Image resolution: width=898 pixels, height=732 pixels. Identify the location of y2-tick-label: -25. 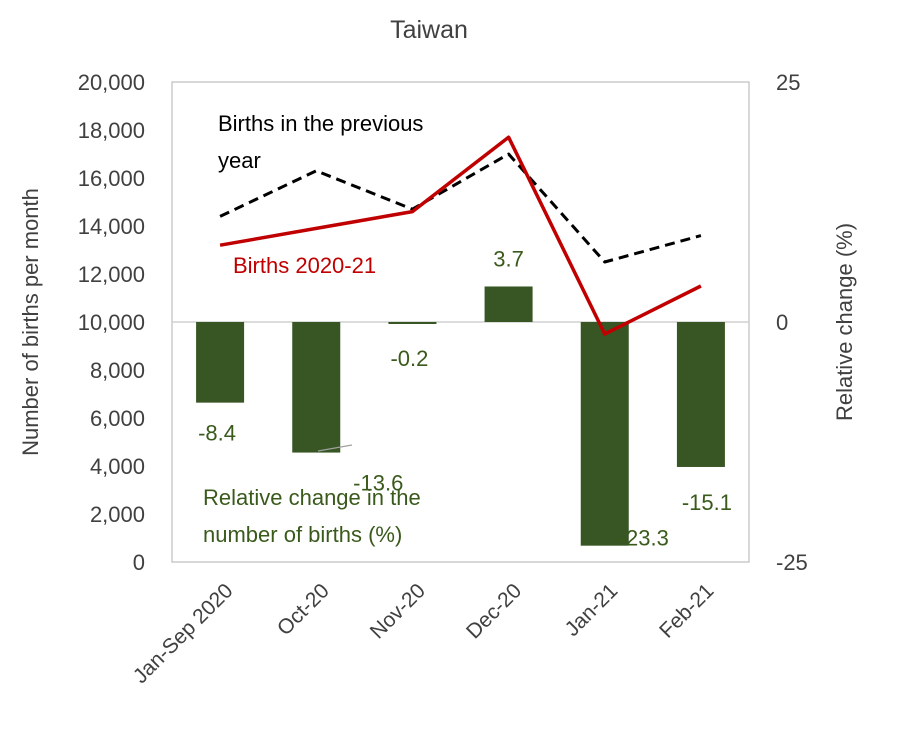
(792, 562).